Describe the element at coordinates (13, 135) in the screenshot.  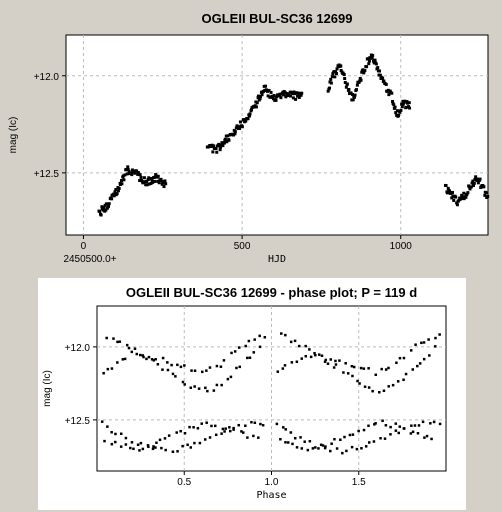
I see `y-axis-label: mag (Ic)` at that location.